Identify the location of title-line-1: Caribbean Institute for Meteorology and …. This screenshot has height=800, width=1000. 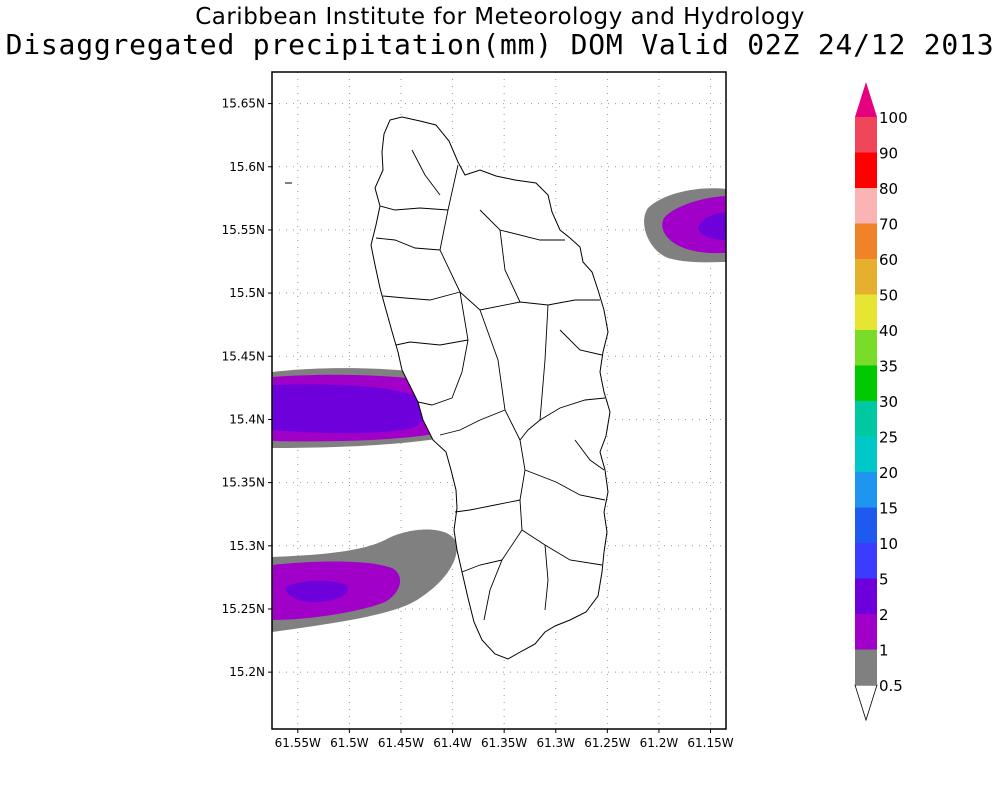
(500, 17).